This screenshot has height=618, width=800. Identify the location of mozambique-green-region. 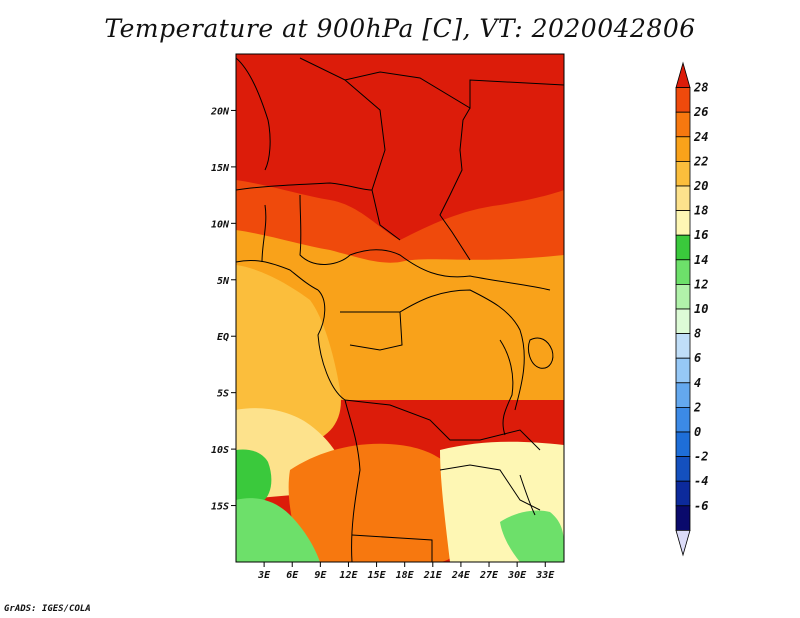
(532, 536).